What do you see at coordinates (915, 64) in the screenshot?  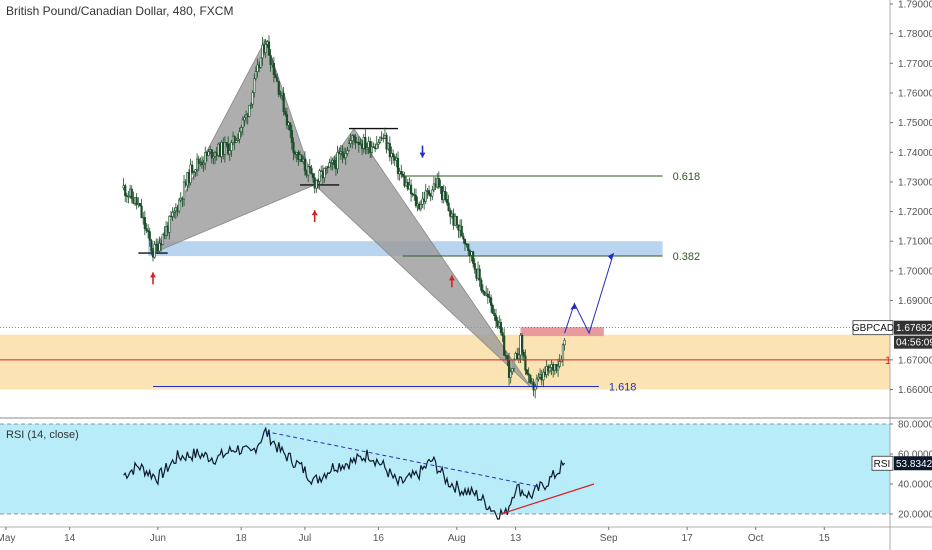 I see `price-tick-label: 1.77000` at bounding box center [915, 64].